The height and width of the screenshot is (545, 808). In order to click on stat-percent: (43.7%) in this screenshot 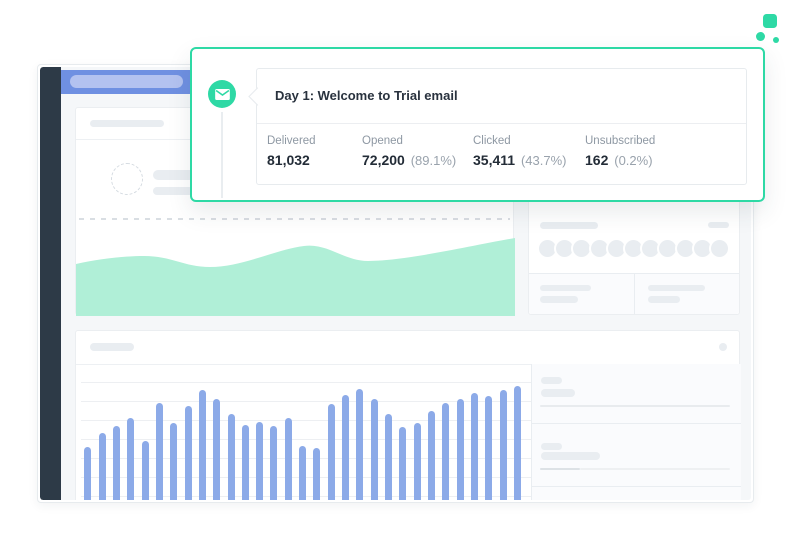, I will do `click(543, 160)`.